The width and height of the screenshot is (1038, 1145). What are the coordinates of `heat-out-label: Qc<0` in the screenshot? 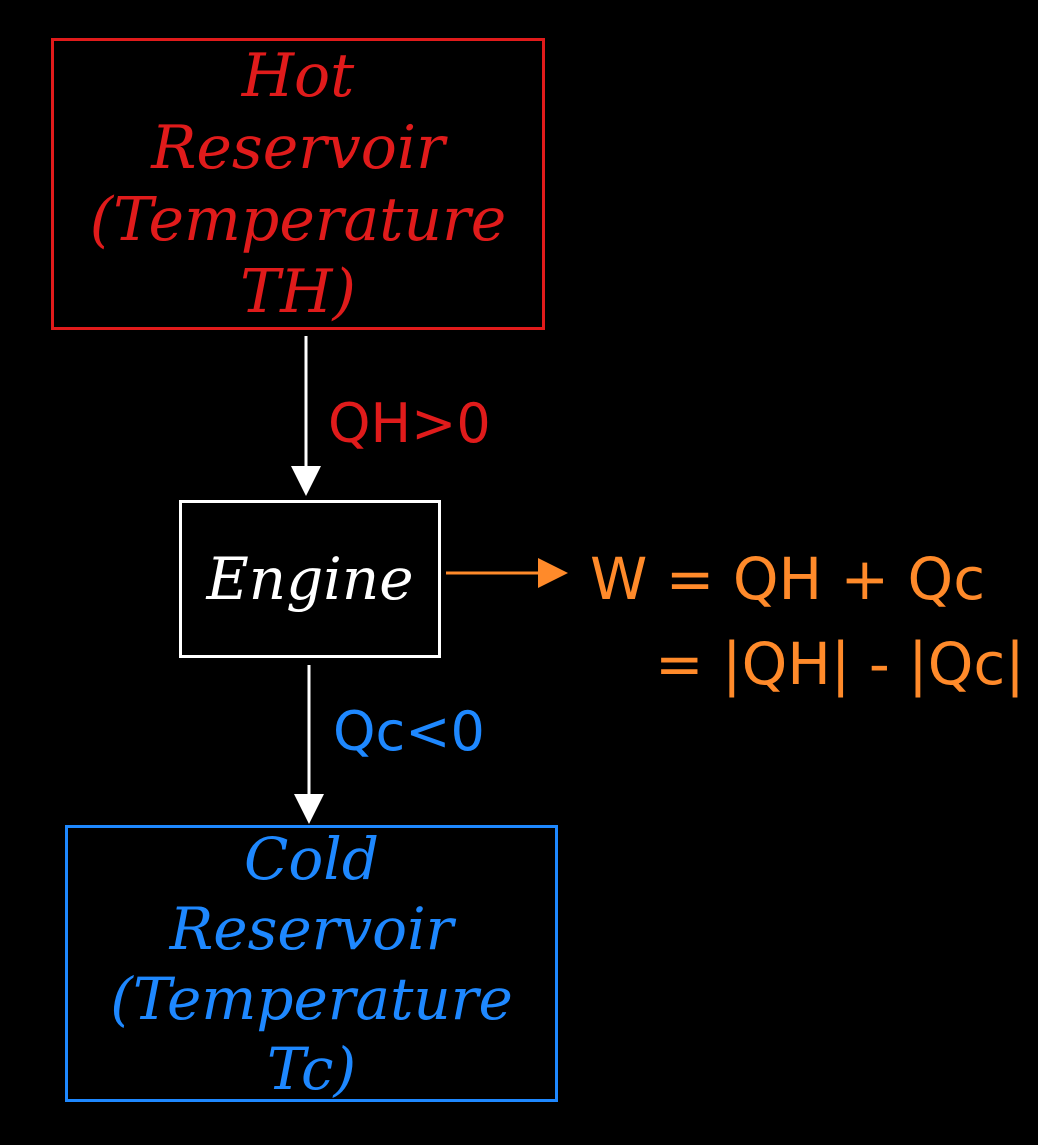 It's located at (409, 731).